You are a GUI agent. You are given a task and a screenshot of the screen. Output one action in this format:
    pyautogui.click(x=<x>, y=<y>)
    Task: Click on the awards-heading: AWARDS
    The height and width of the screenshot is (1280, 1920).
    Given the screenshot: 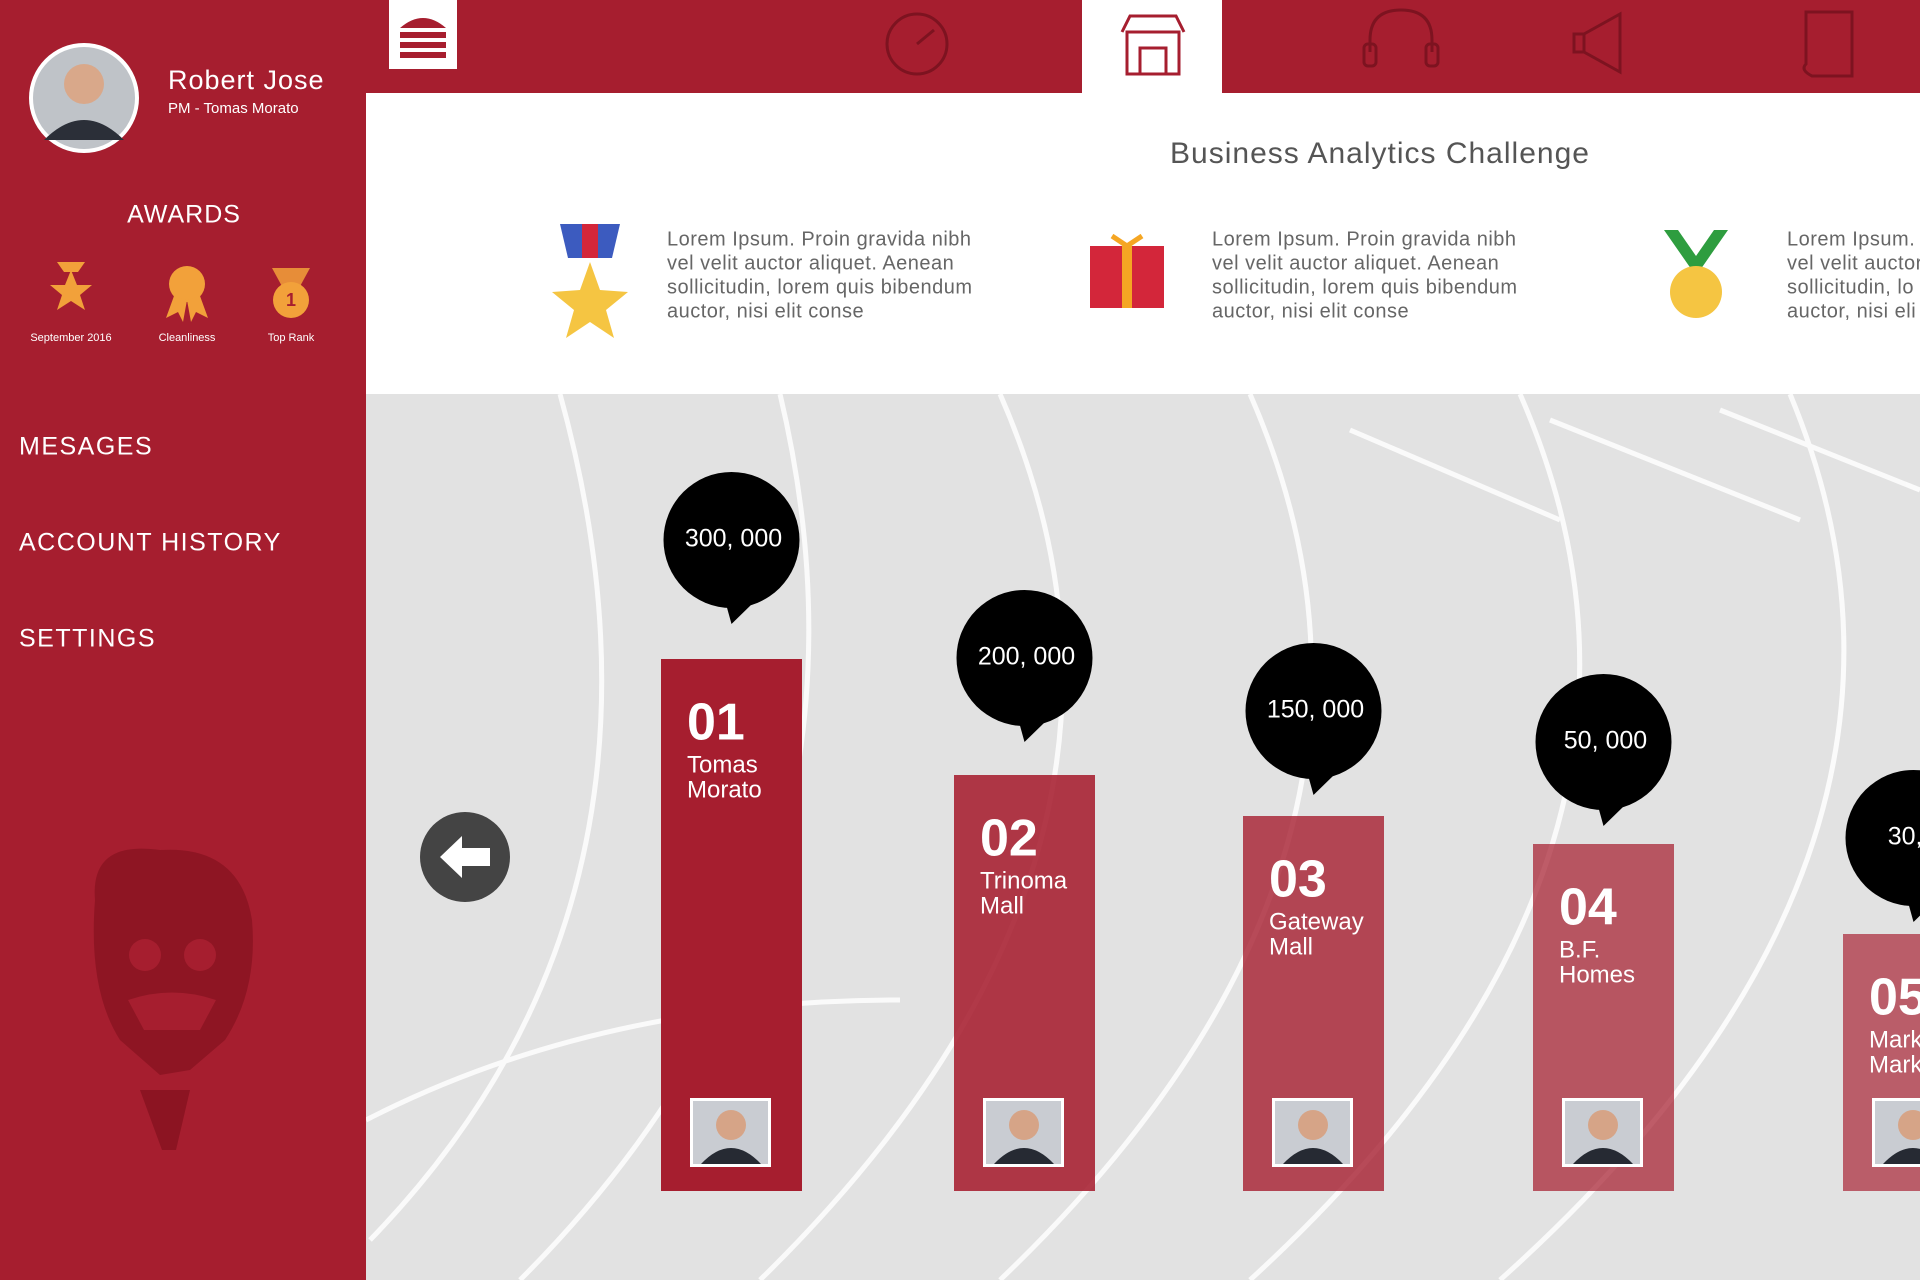 What is the action you would take?
    pyautogui.click(x=184, y=215)
    